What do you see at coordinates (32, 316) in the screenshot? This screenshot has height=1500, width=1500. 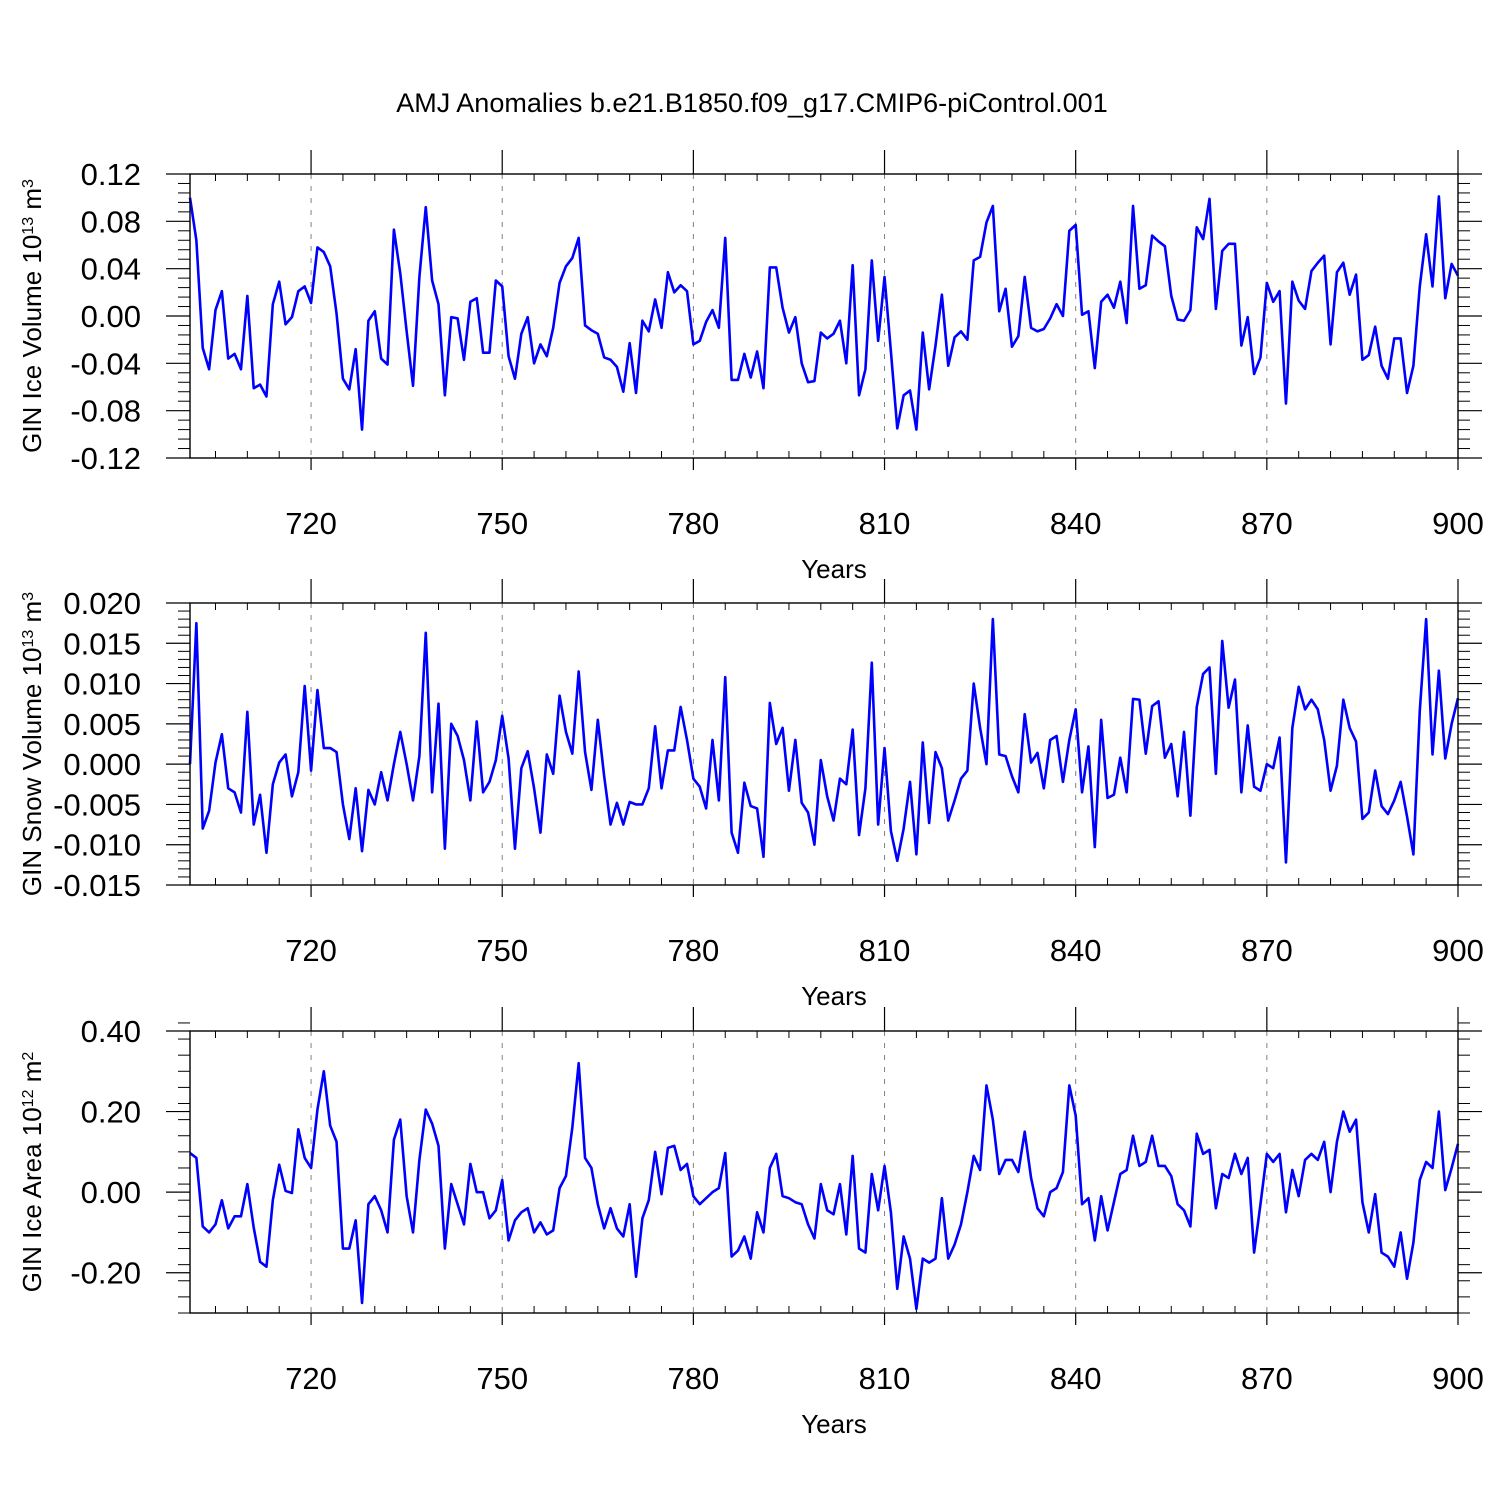 I see `y-axis-label: GIN Ice Volume 1013 m3` at bounding box center [32, 316].